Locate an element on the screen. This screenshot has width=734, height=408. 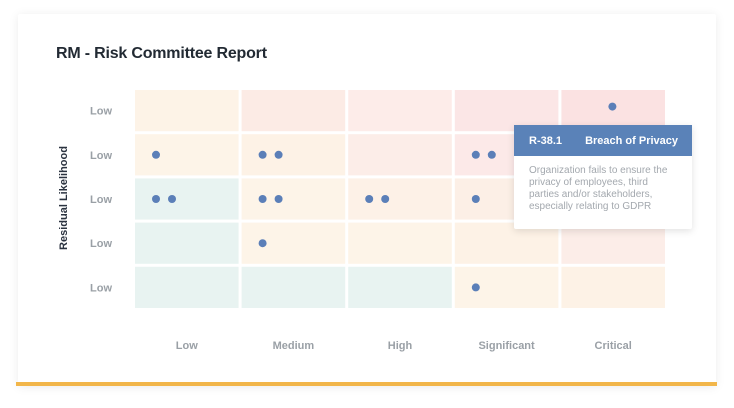
matrix-cell-r2-c0 is located at coordinates (187, 199).